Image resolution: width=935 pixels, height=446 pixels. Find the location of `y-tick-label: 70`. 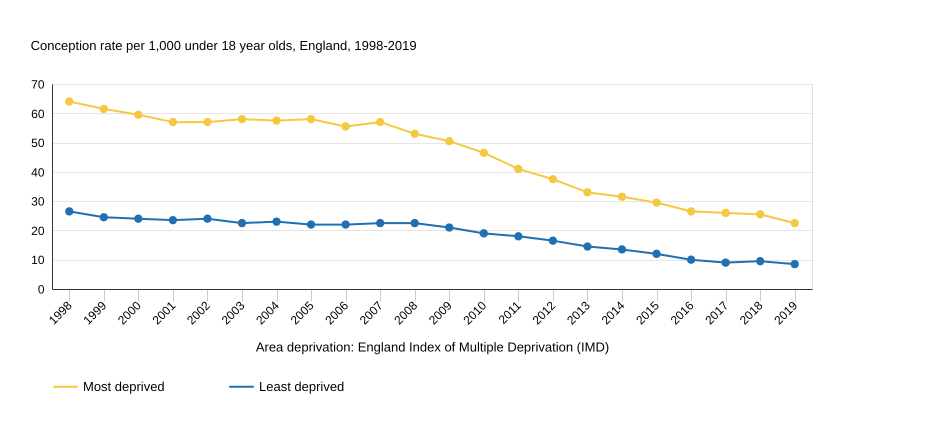

y-tick-label: 70 is located at coordinates (38, 85).